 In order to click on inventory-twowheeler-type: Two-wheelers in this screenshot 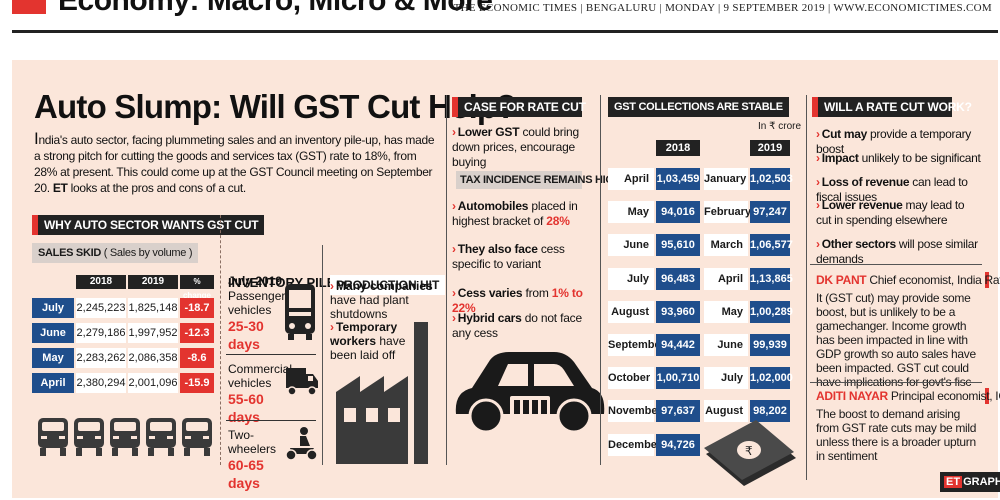, I will do `click(252, 442)`.